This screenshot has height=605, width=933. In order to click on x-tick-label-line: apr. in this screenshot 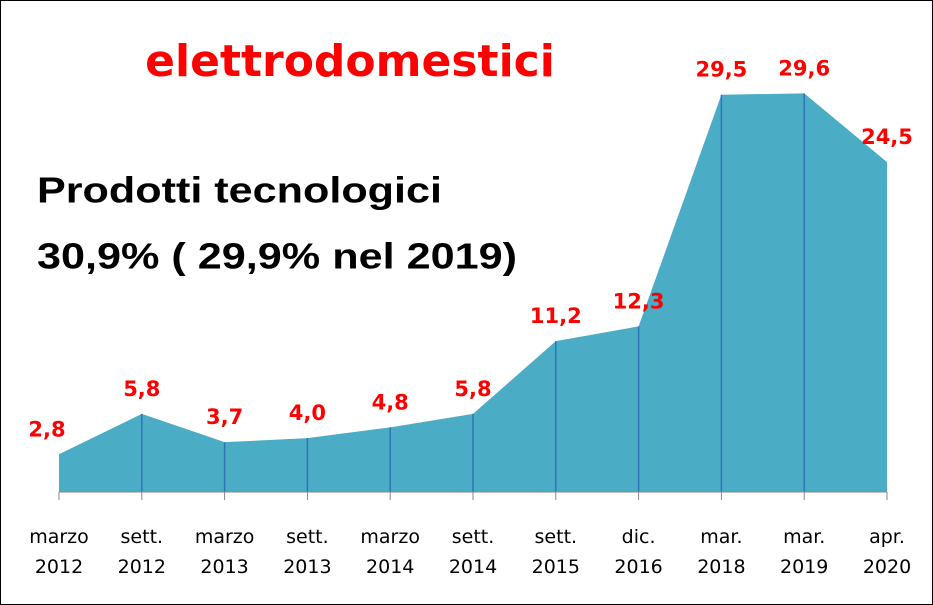, I will do `click(887, 537)`.